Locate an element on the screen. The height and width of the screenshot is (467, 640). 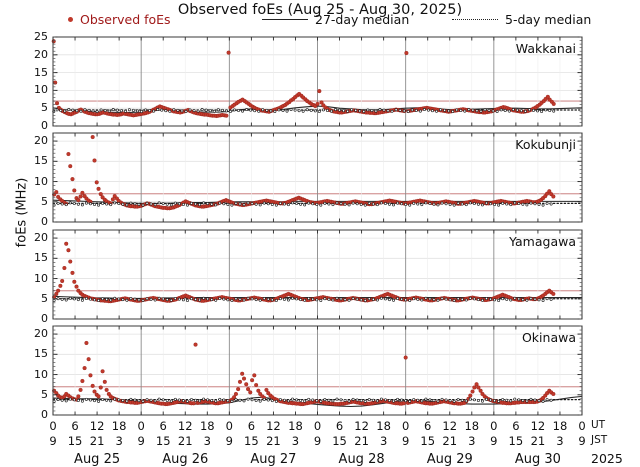
day-label: Aug 26 is located at coordinates (185, 459).